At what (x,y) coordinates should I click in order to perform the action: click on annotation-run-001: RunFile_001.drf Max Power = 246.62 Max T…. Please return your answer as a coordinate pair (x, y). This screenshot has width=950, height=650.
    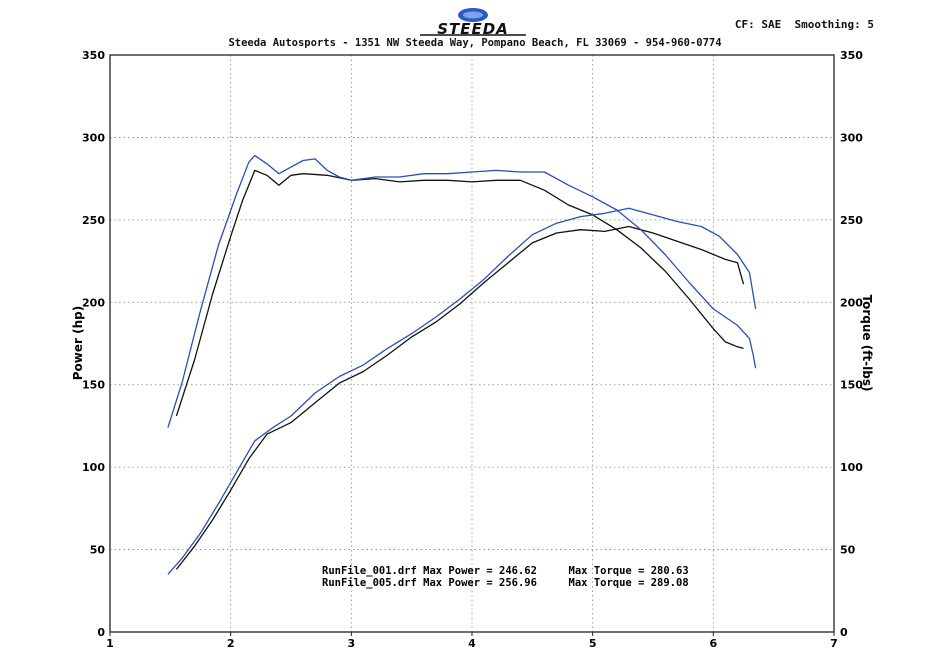
    Looking at the image, I should click on (505, 571).